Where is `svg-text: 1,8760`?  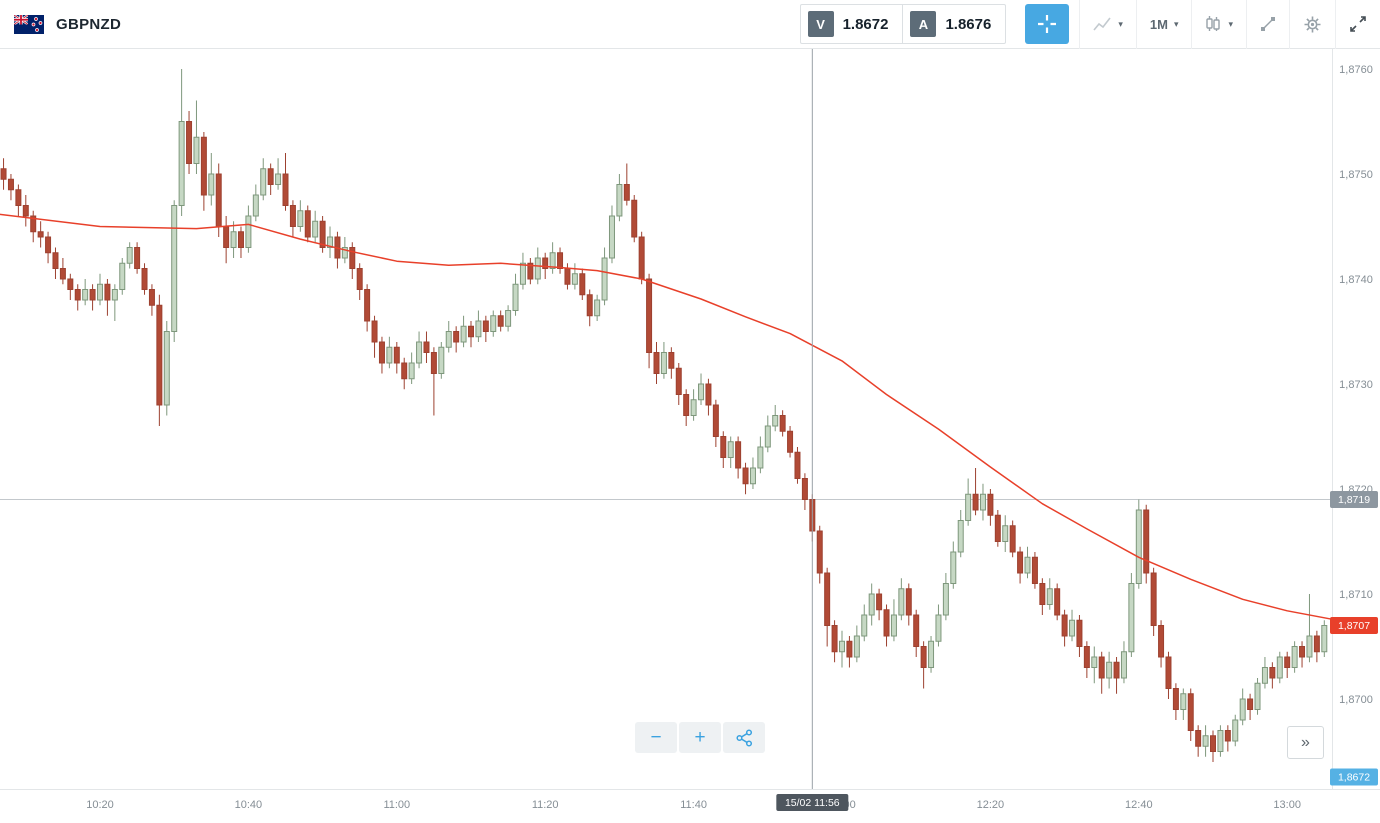 svg-text: 1,8760 is located at coordinates (1356, 70).